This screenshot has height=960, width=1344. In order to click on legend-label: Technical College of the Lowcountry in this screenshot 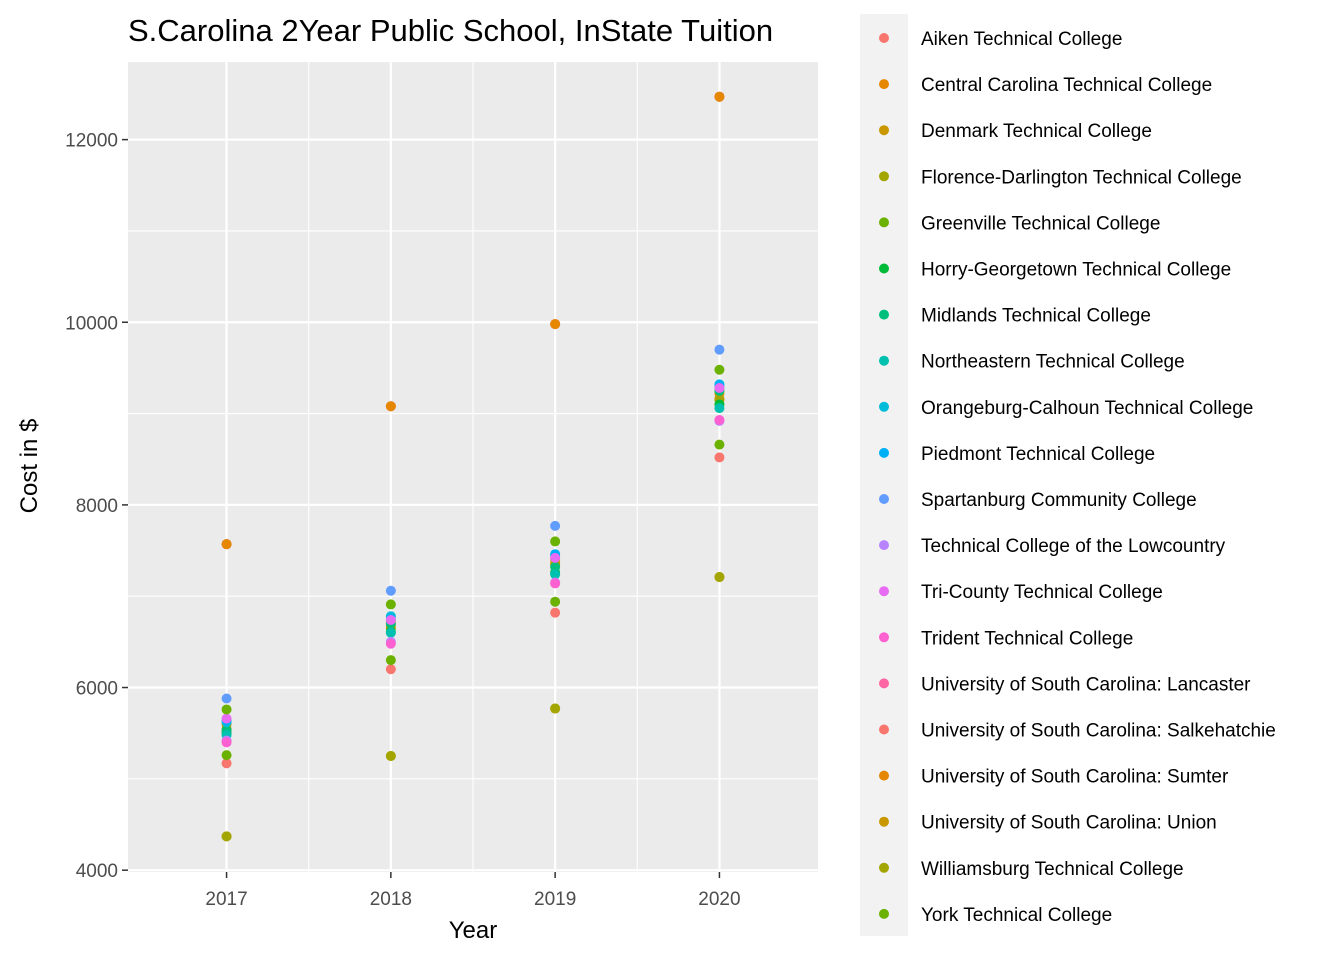, I will do `click(1073, 546)`.